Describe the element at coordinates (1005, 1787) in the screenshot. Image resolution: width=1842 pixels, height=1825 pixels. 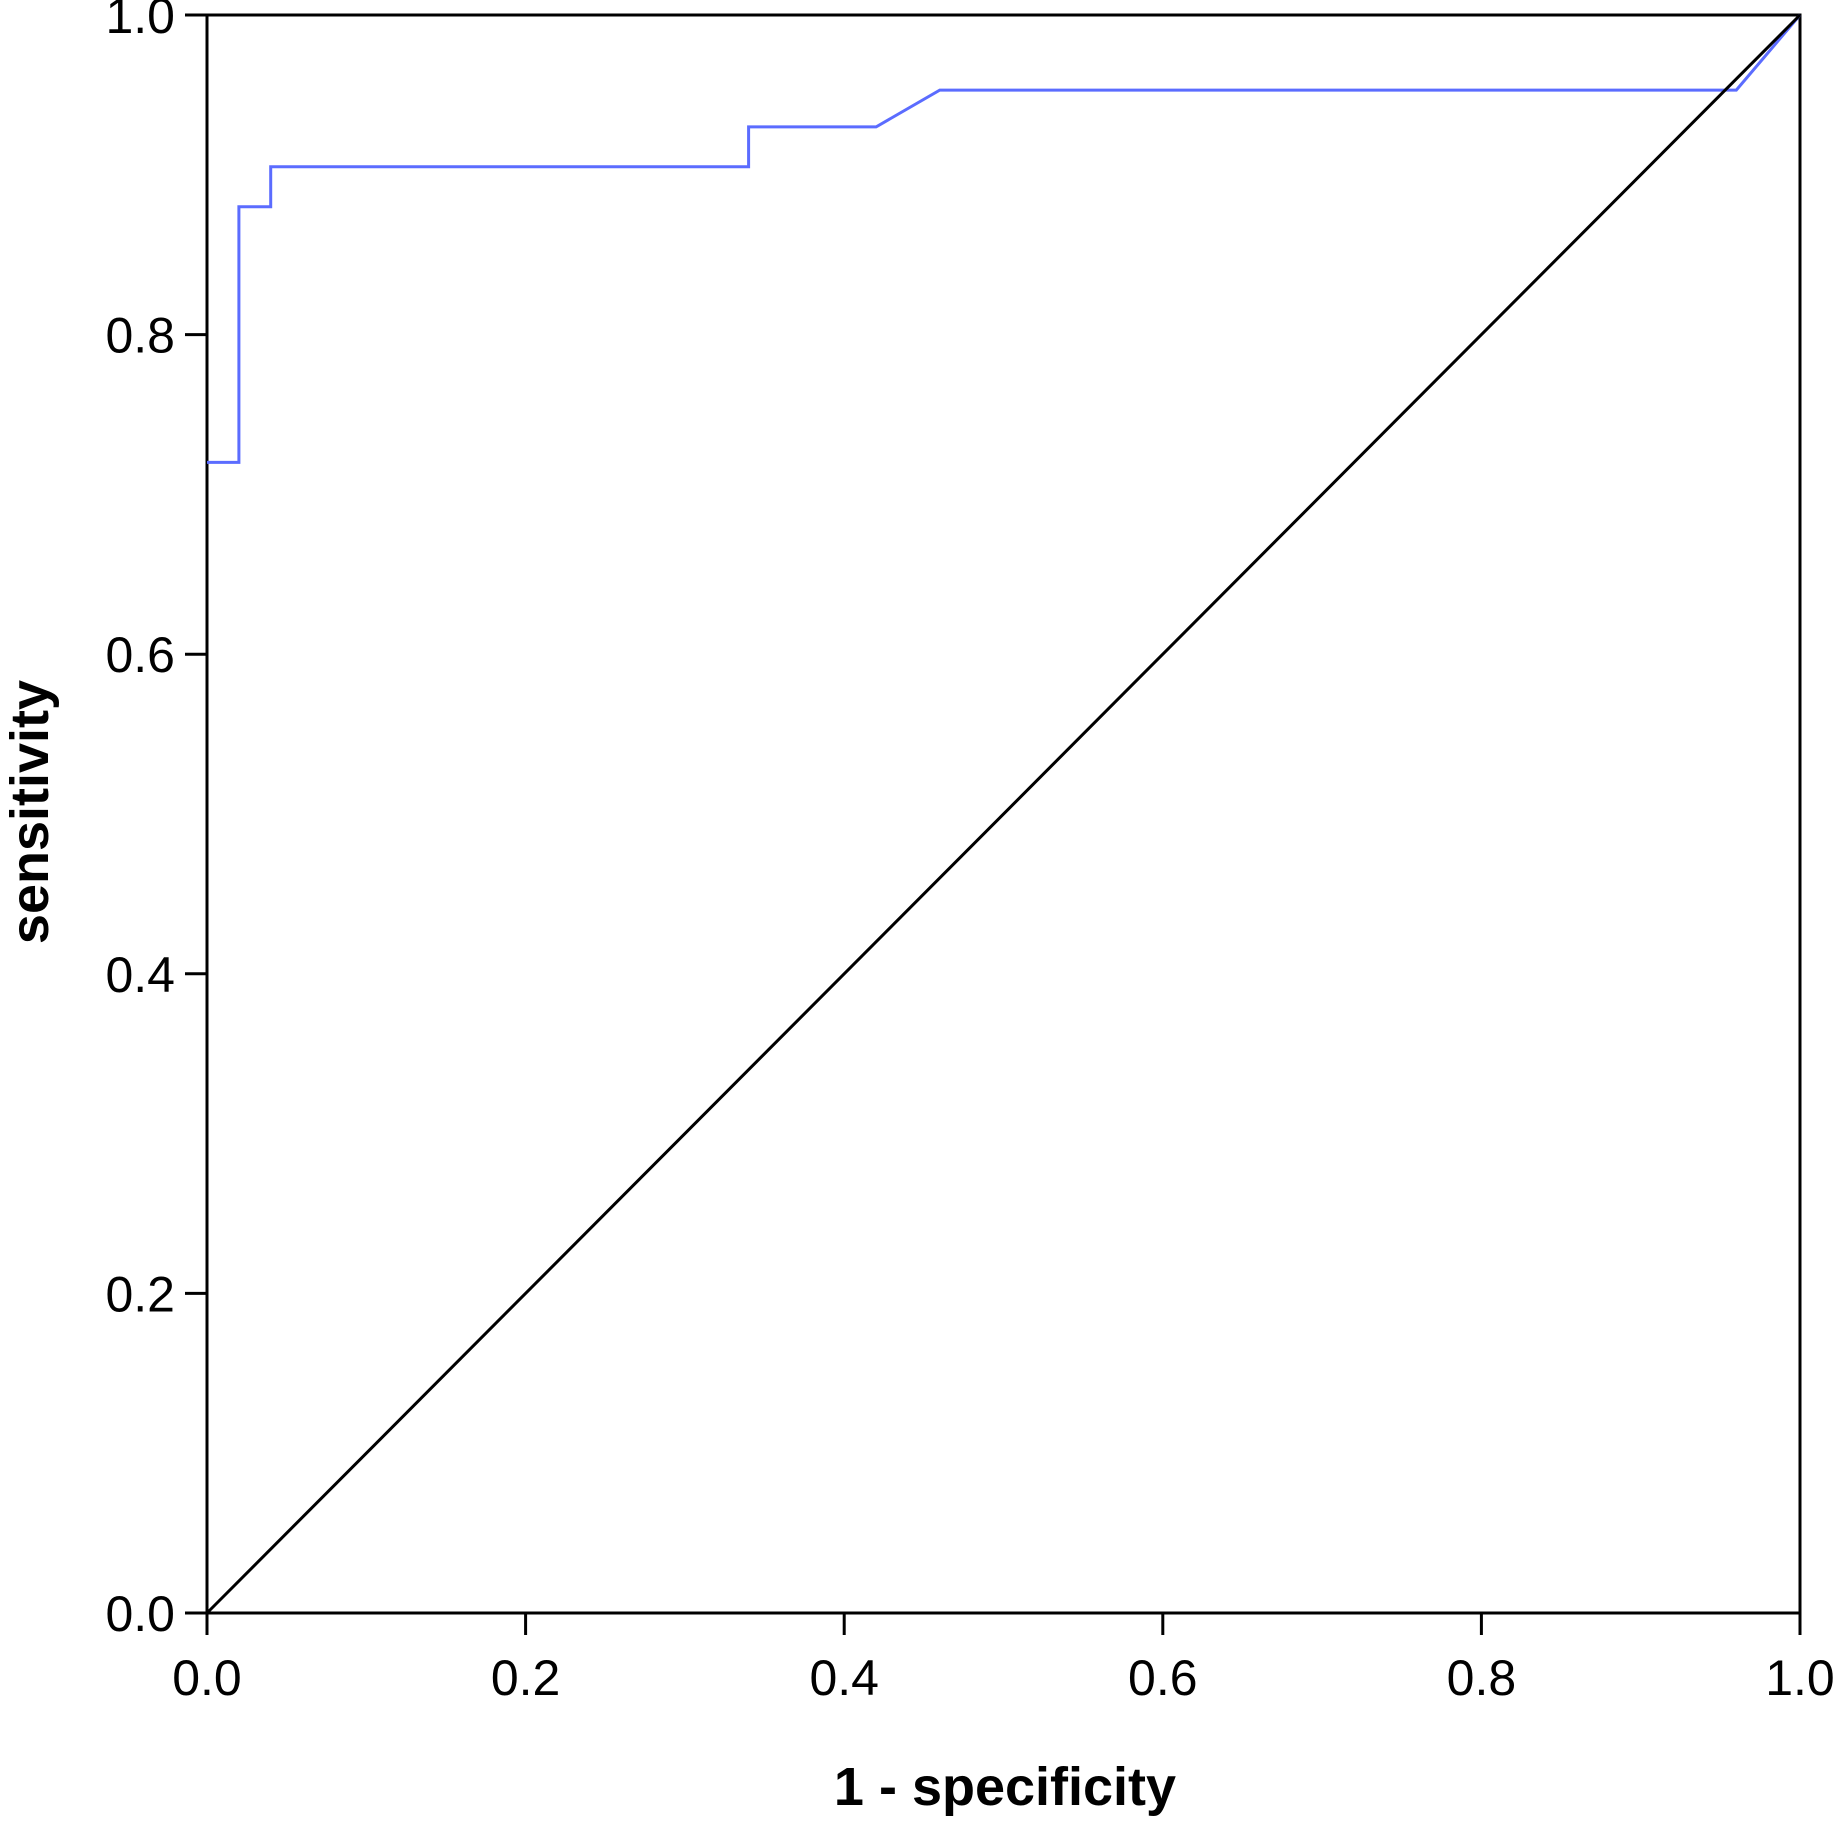
I see `x-axis-label: 1 - specificity` at that location.